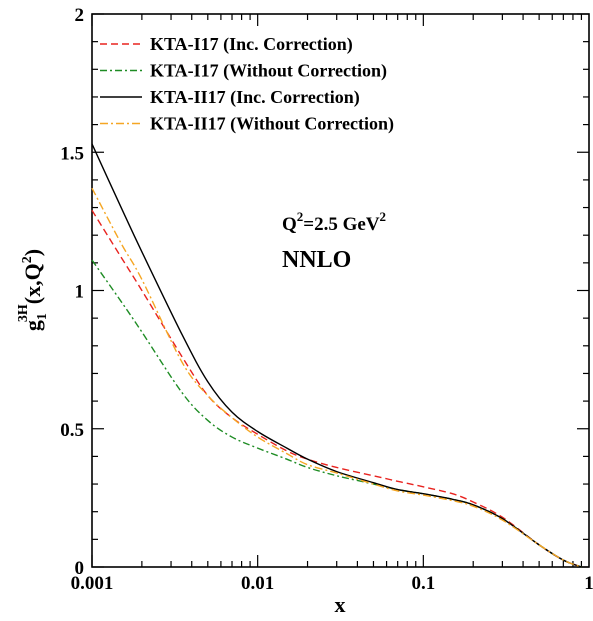  I want to click on x-tick-label: 0.01, so click(257, 583).